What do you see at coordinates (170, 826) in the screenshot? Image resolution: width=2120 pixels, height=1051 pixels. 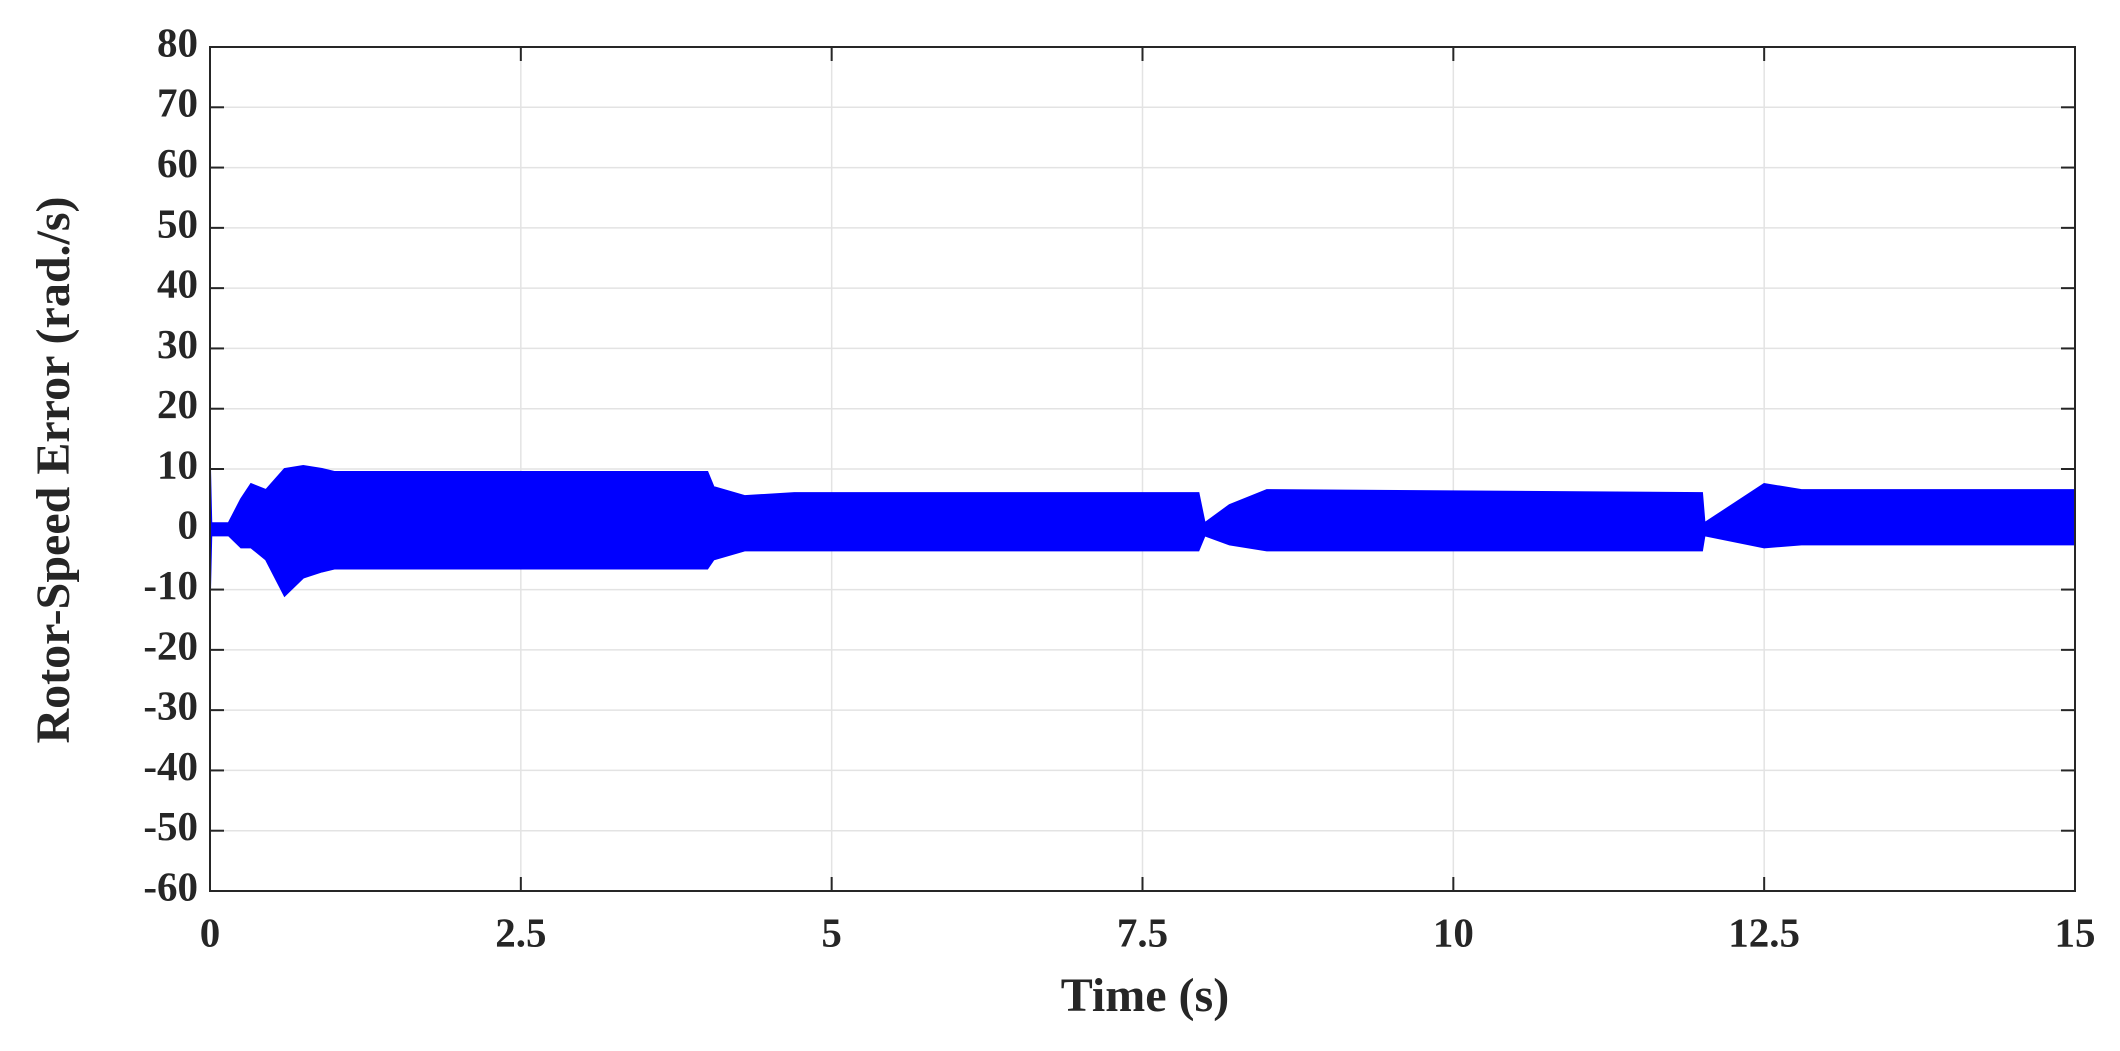 I see `y-tick-label: -50` at bounding box center [170, 826].